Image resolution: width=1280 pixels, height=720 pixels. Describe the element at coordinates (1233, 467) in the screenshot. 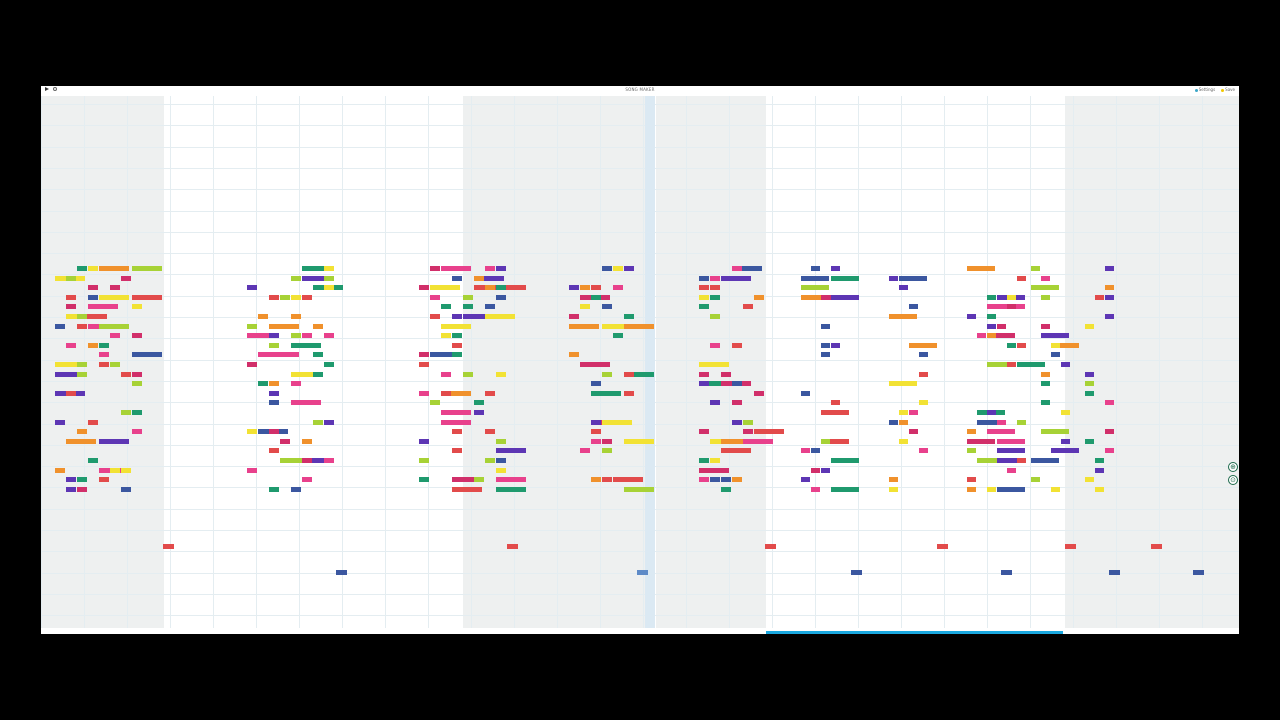

I see `zoom-in-icon: ⊕` at that location.